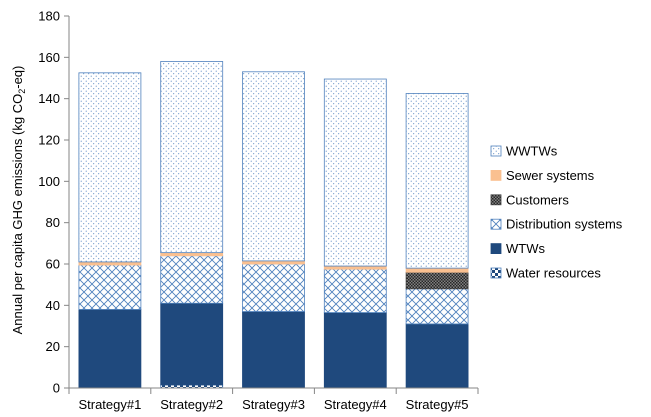  Describe the element at coordinates (49, 57) in the screenshot. I see `y-tick-label: 160` at that location.